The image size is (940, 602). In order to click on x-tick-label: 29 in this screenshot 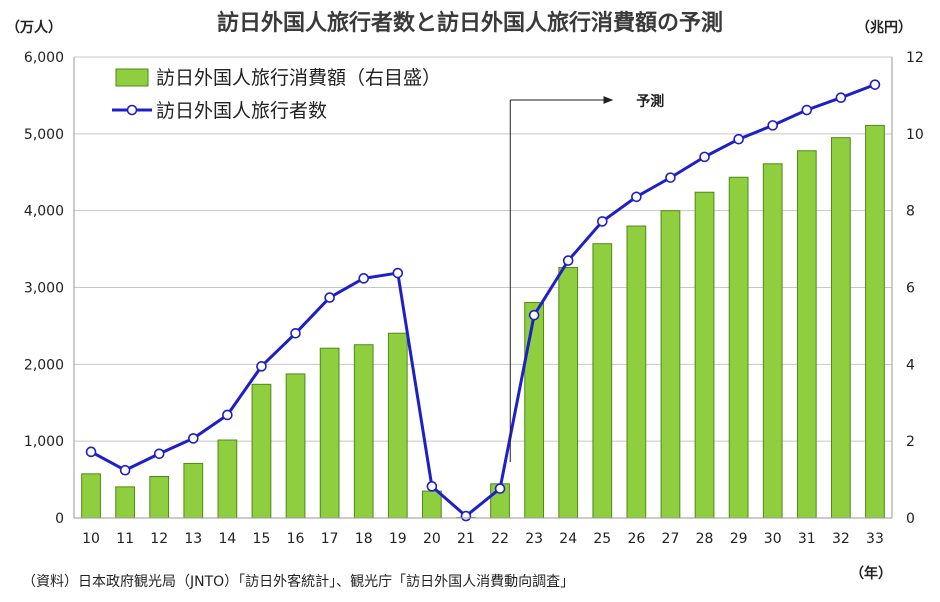, I will do `click(739, 539)`.